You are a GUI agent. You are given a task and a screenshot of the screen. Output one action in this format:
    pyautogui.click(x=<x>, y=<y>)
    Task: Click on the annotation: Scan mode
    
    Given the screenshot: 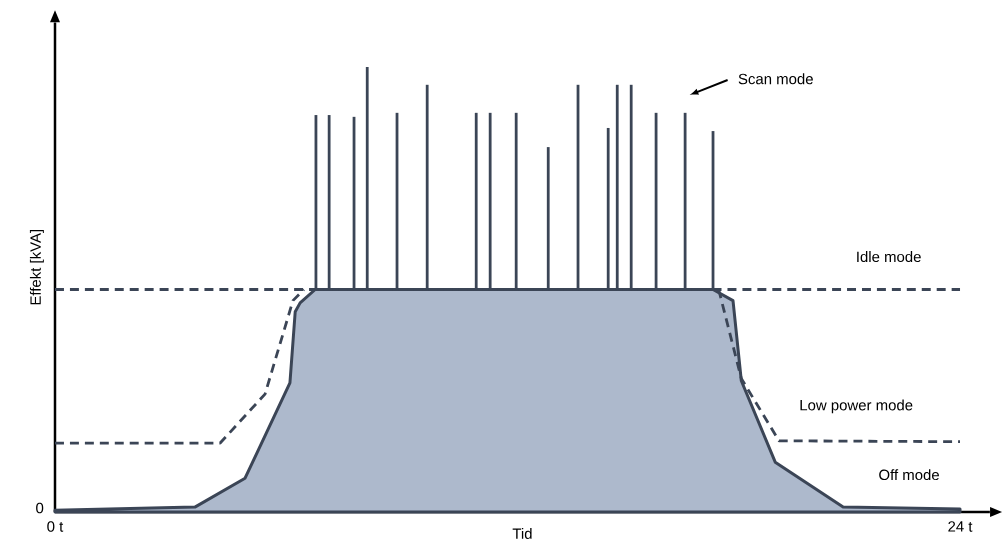 What is the action you would take?
    pyautogui.click(x=775, y=79)
    